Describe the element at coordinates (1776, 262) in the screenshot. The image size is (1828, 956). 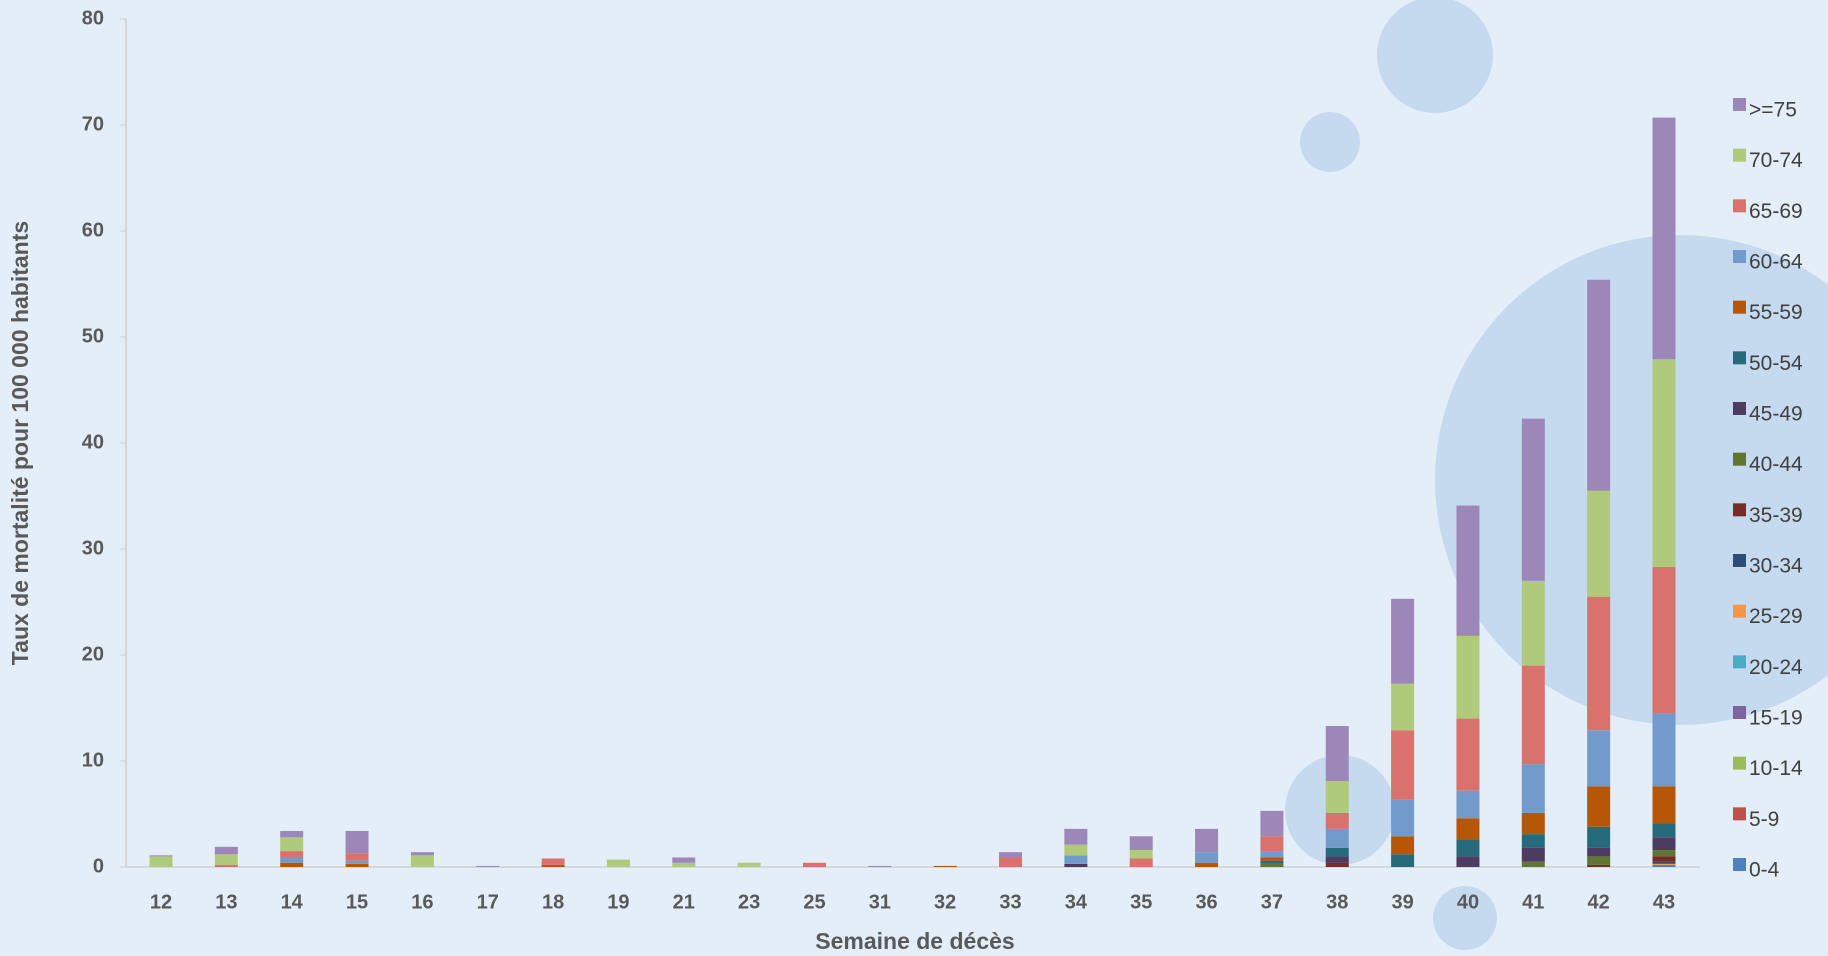
I see `legend-label: 60-64` at that location.